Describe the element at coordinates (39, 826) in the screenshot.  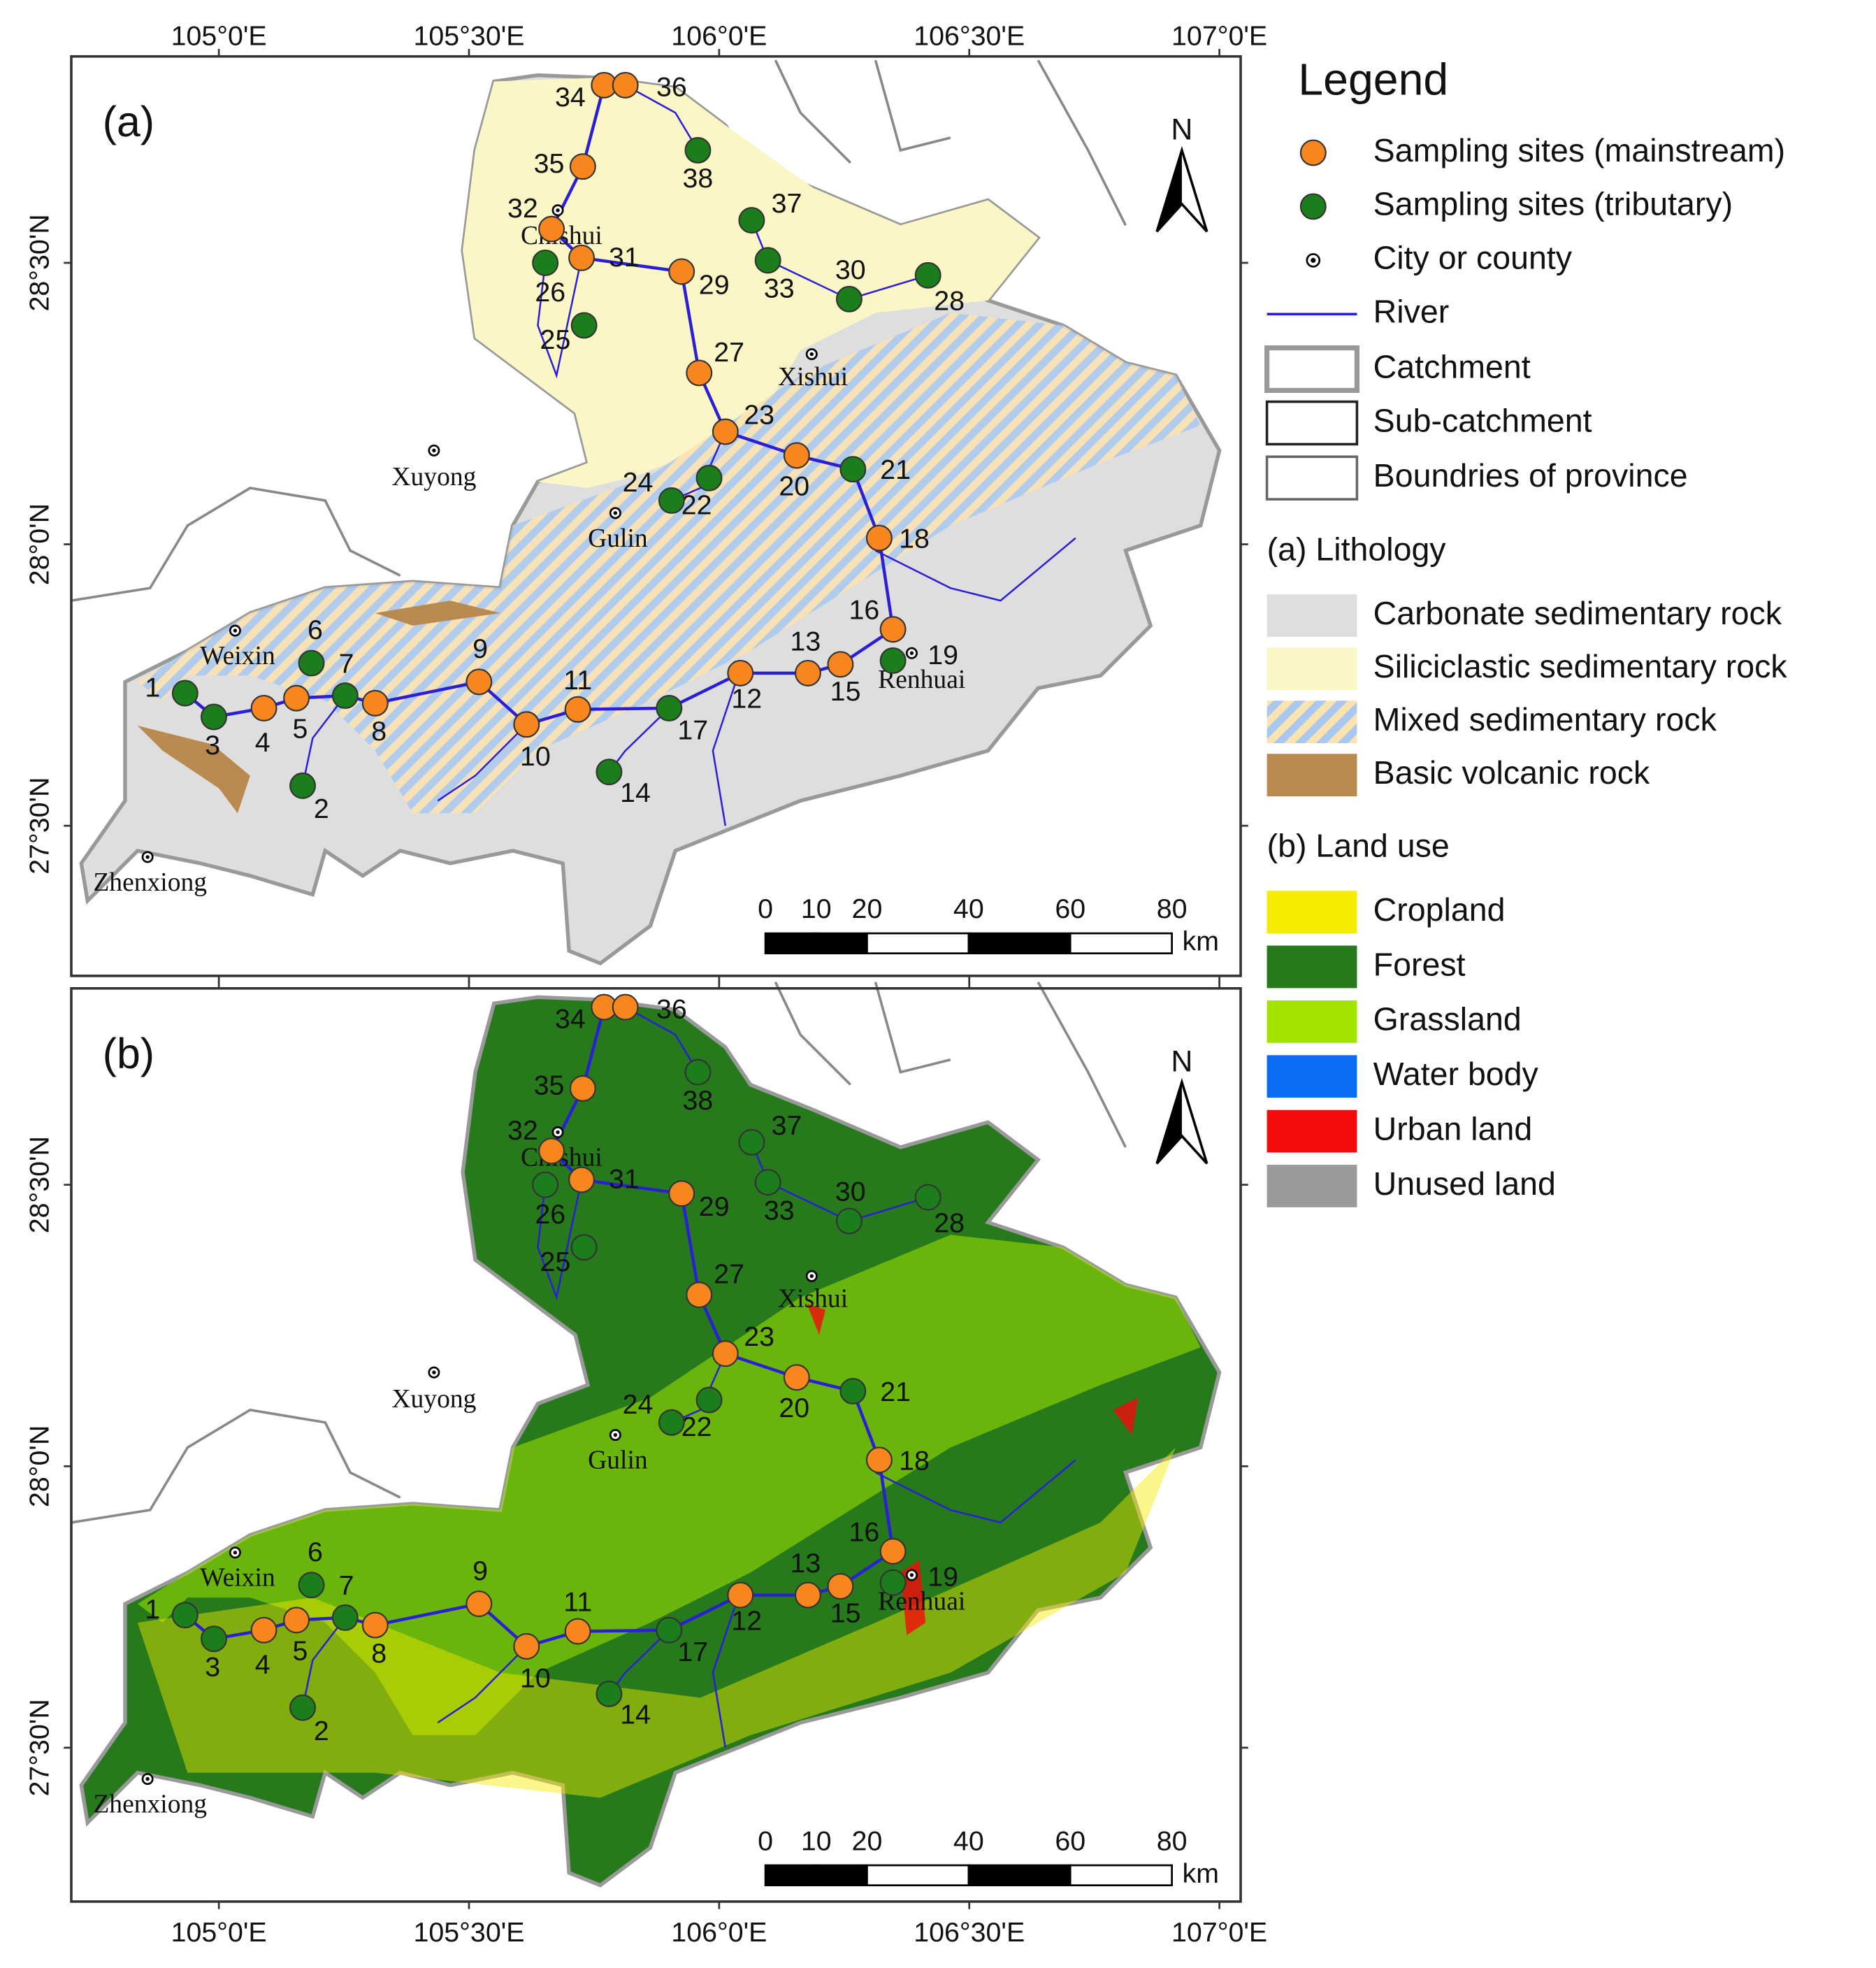
I see `lat-label: 27°30'N` at that location.